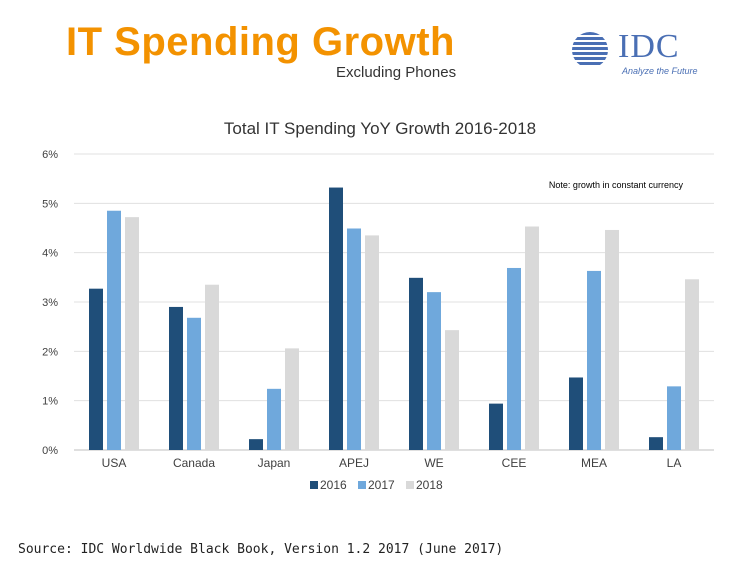 The height and width of the screenshot is (582, 740). What do you see at coordinates (381, 485) in the screenshot?
I see `legend-label-2017: 2017` at bounding box center [381, 485].